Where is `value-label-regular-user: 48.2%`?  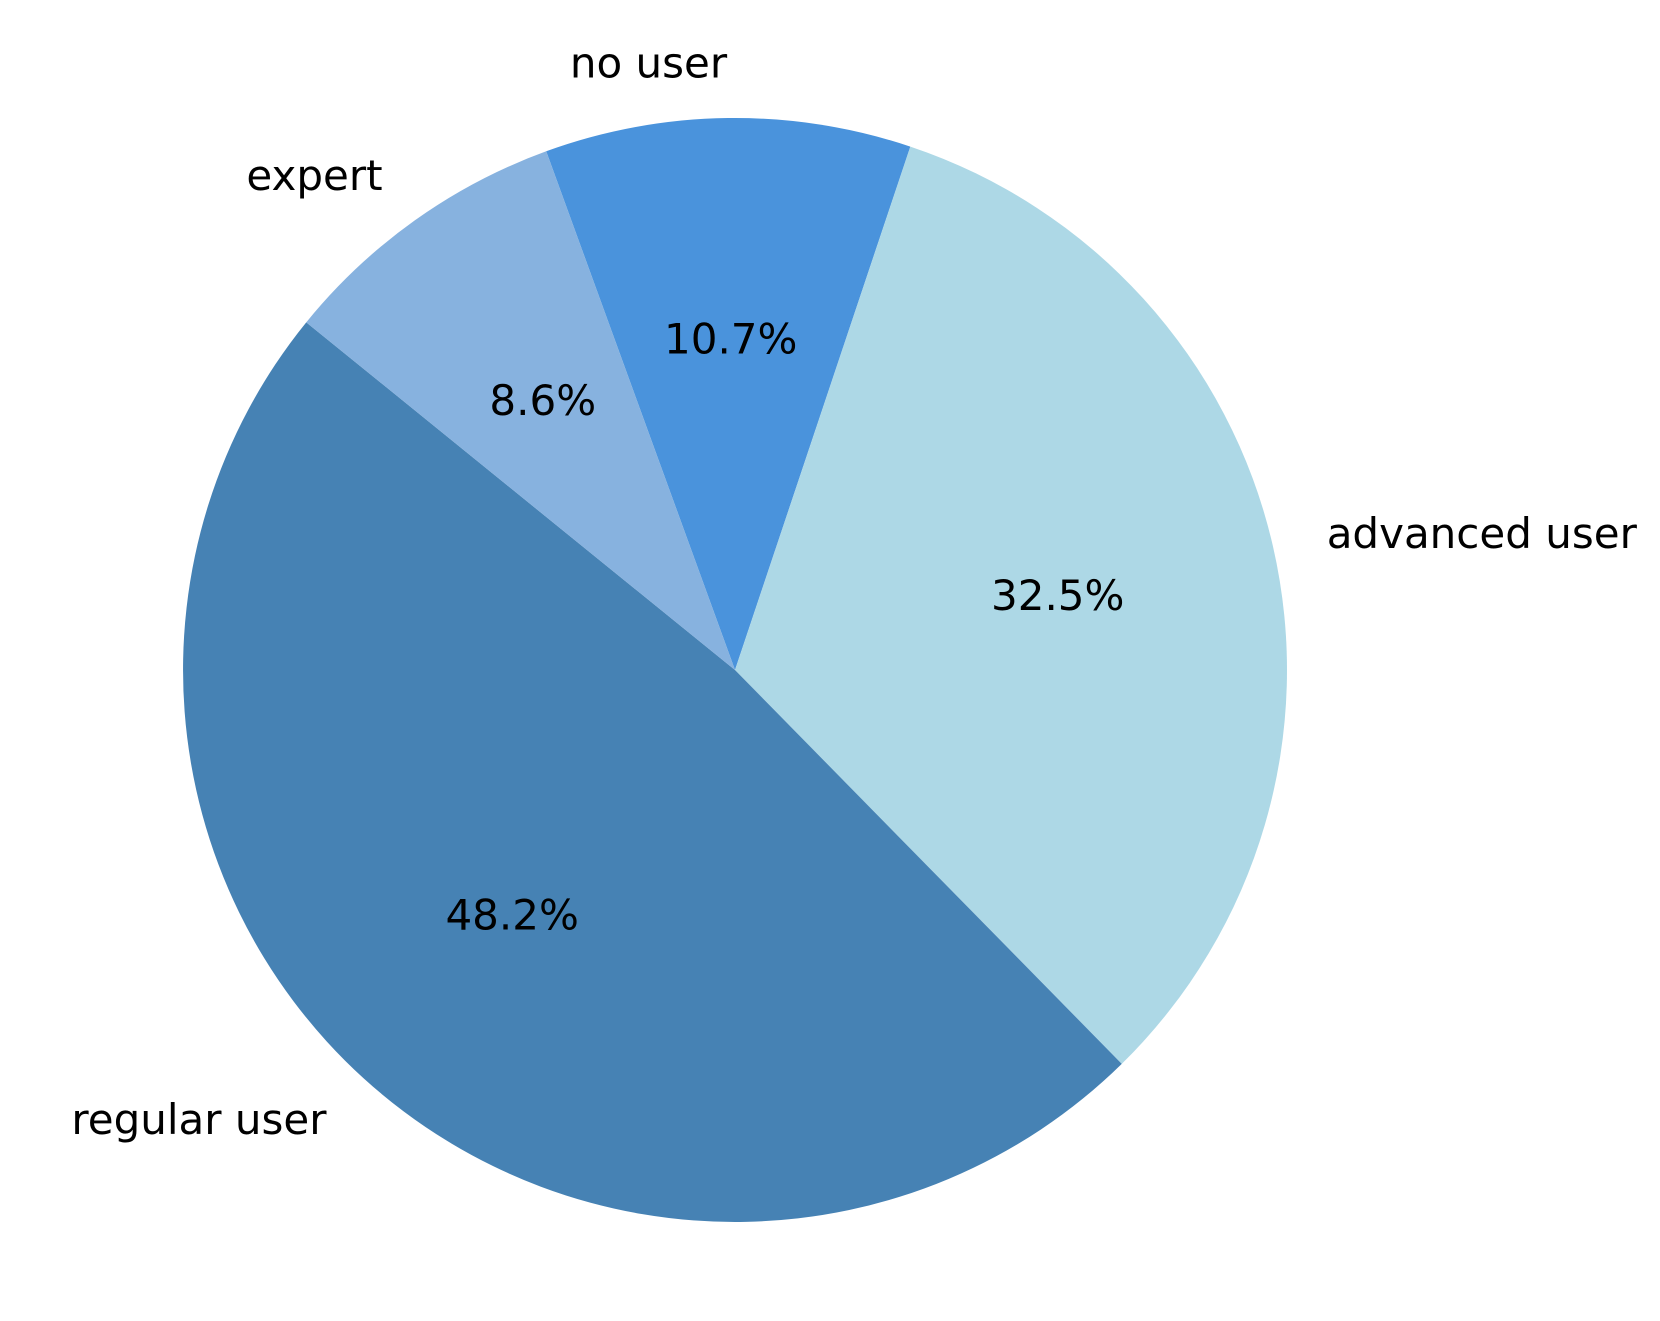
value-label-regular-user: 48.2% is located at coordinates (511, 915).